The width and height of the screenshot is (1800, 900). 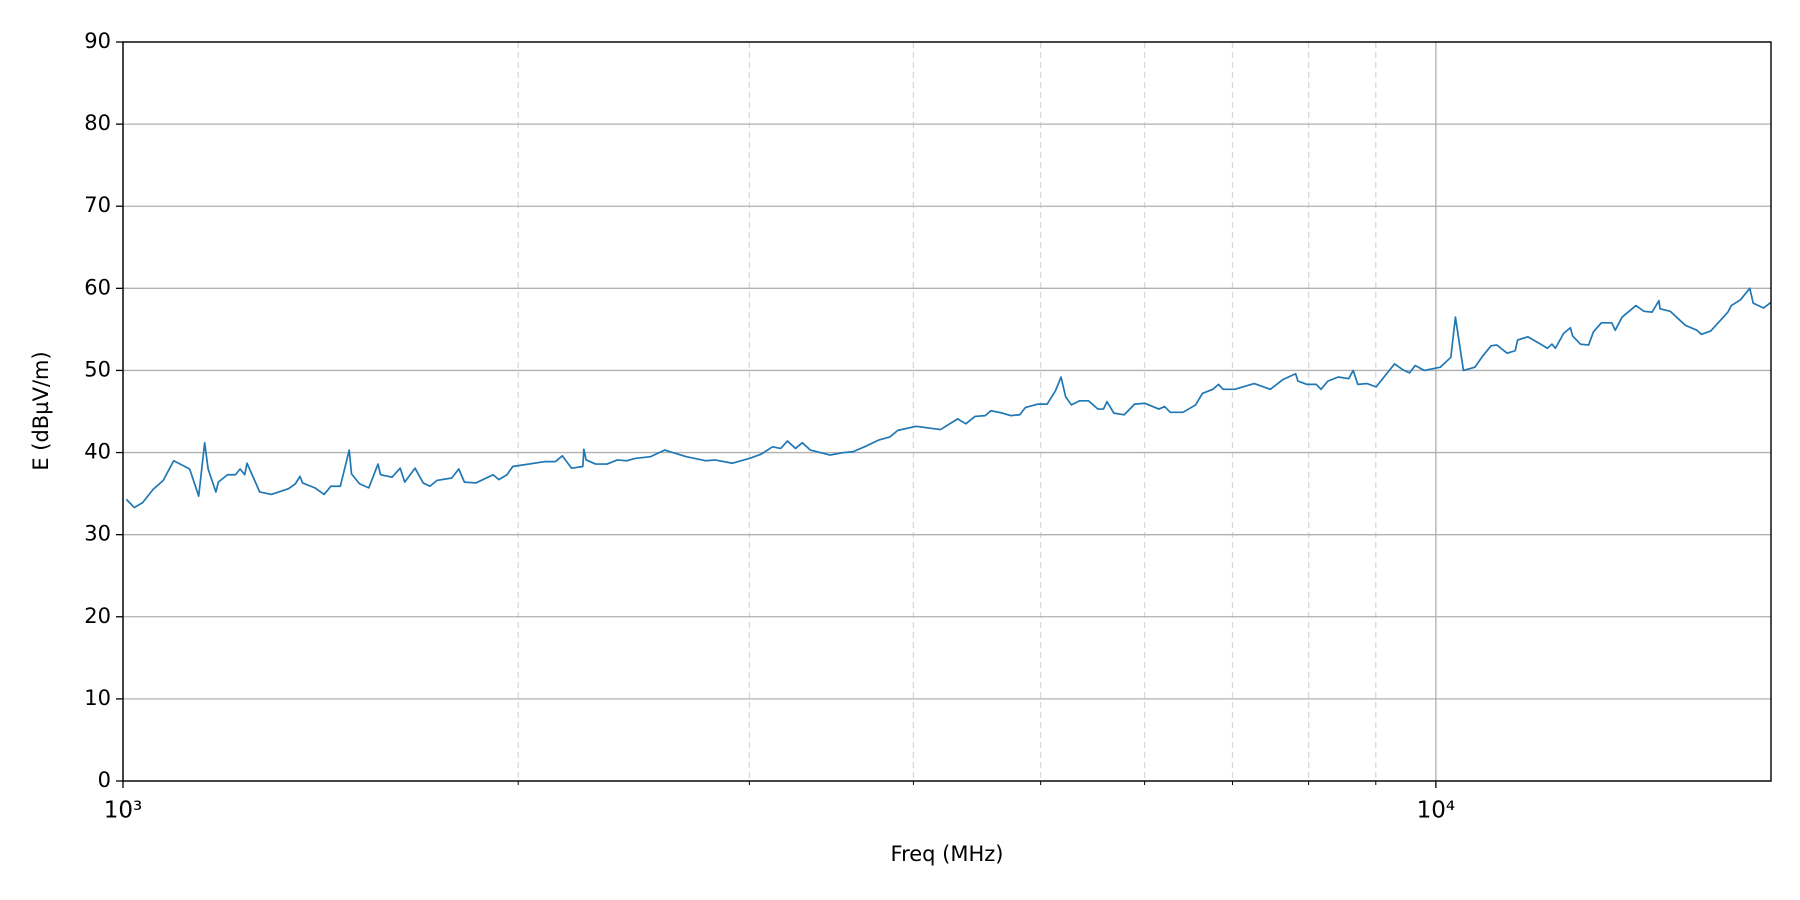 What do you see at coordinates (947, 854) in the screenshot?
I see `x-axis-label: Freq (MHz)` at bounding box center [947, 854].